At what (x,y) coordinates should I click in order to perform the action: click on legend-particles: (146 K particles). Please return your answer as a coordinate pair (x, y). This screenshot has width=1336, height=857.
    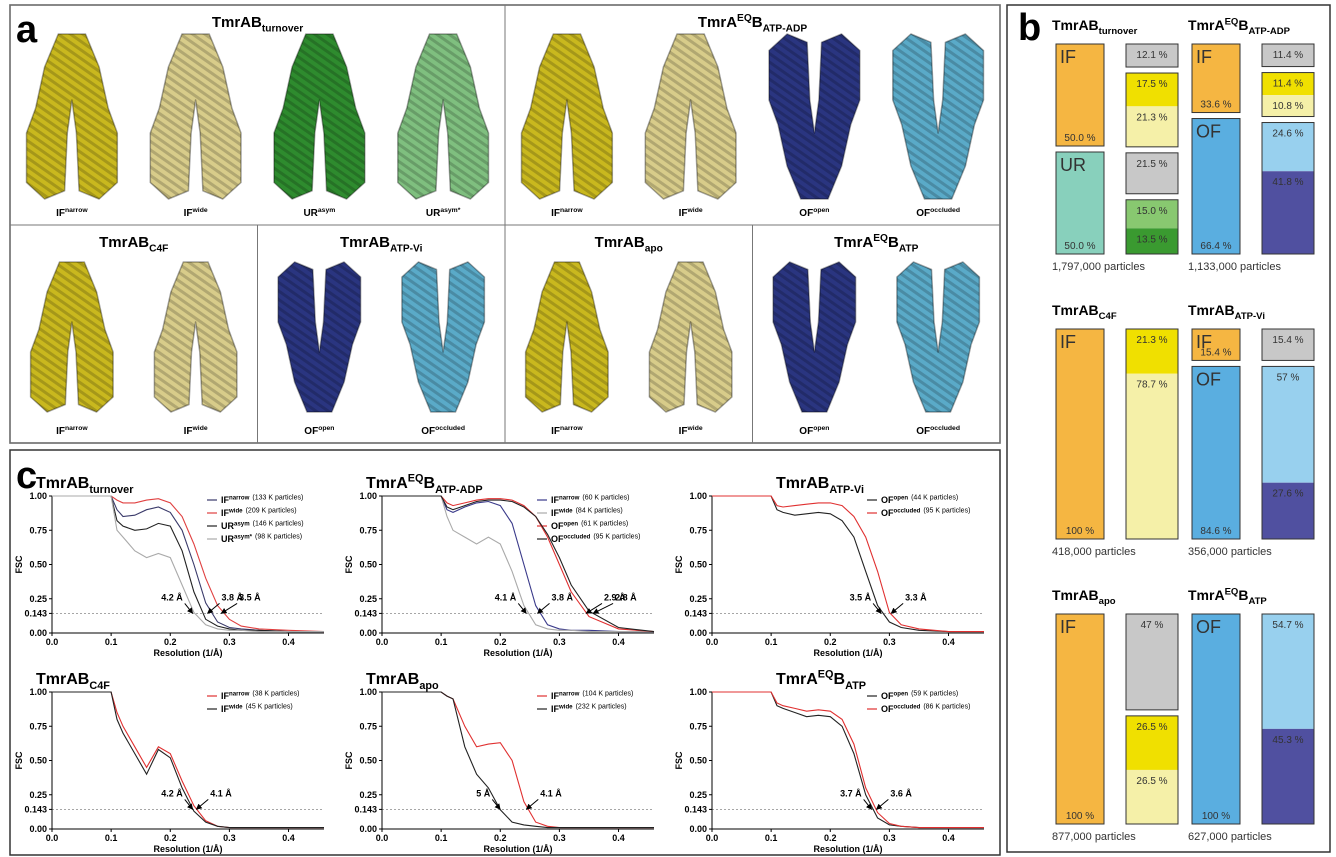
    Looking at the image, I should click on (278, 523).